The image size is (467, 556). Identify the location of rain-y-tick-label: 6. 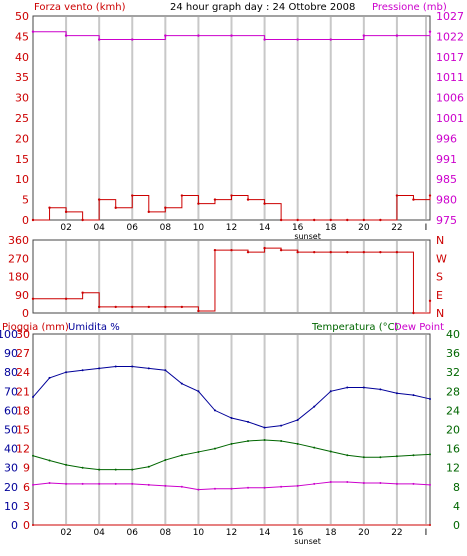
(26, 487).